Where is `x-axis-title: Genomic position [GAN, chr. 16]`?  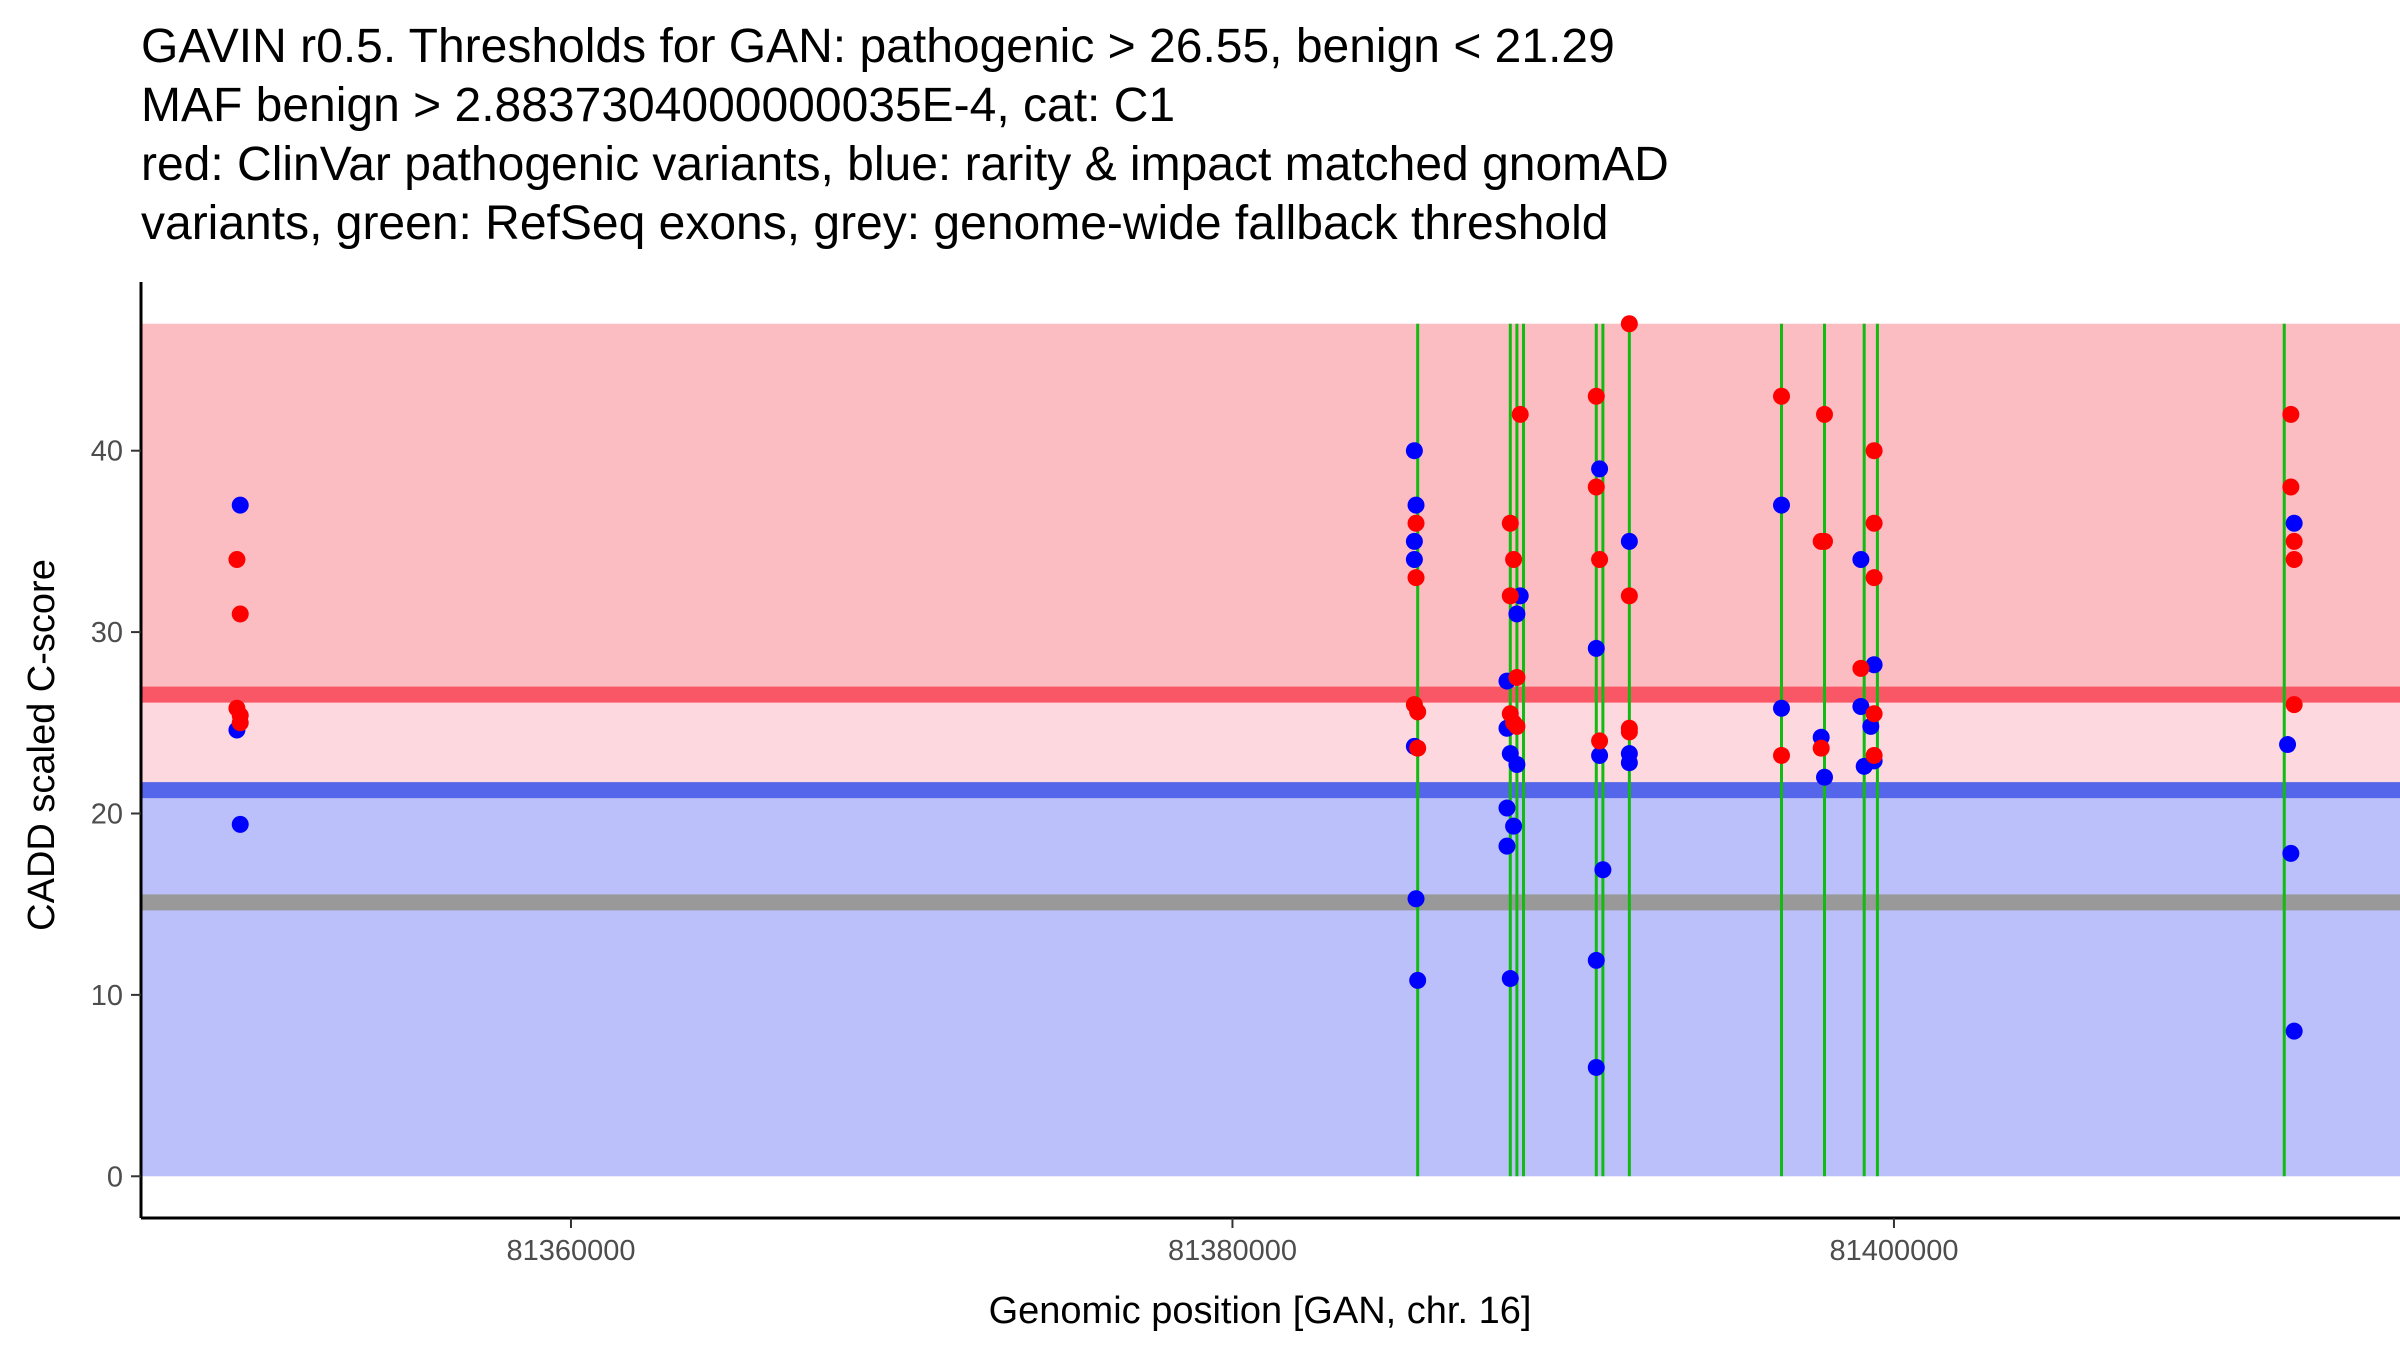
x-axis-title: Genomic position [GAN, chr. 16] is located at coordinates (1260, 1311).